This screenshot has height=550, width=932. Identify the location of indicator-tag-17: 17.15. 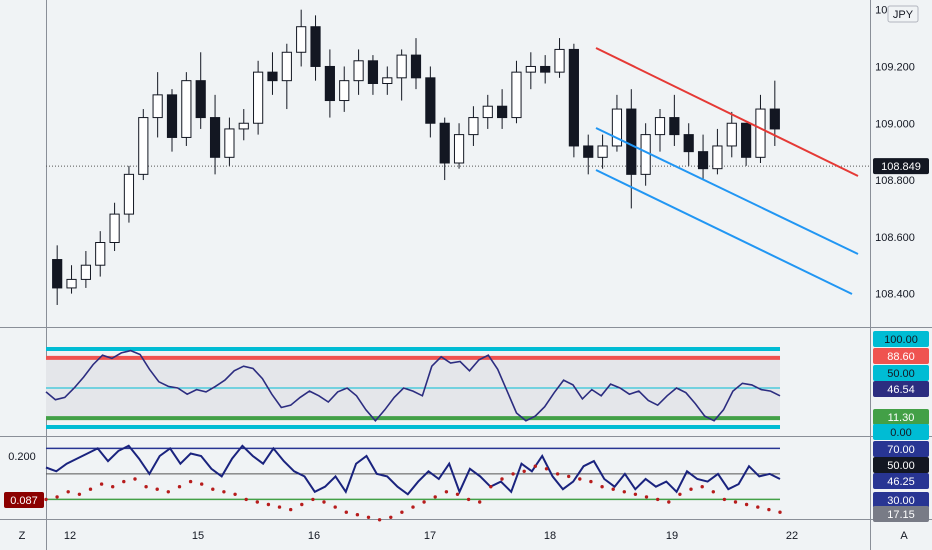
(901, 514).